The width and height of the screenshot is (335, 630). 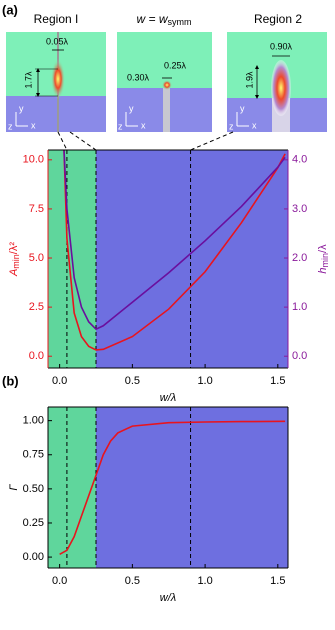 I want to click on inset: w = wsymm 0.25λ 0.30λ y z x, so click(x=164, y=72).